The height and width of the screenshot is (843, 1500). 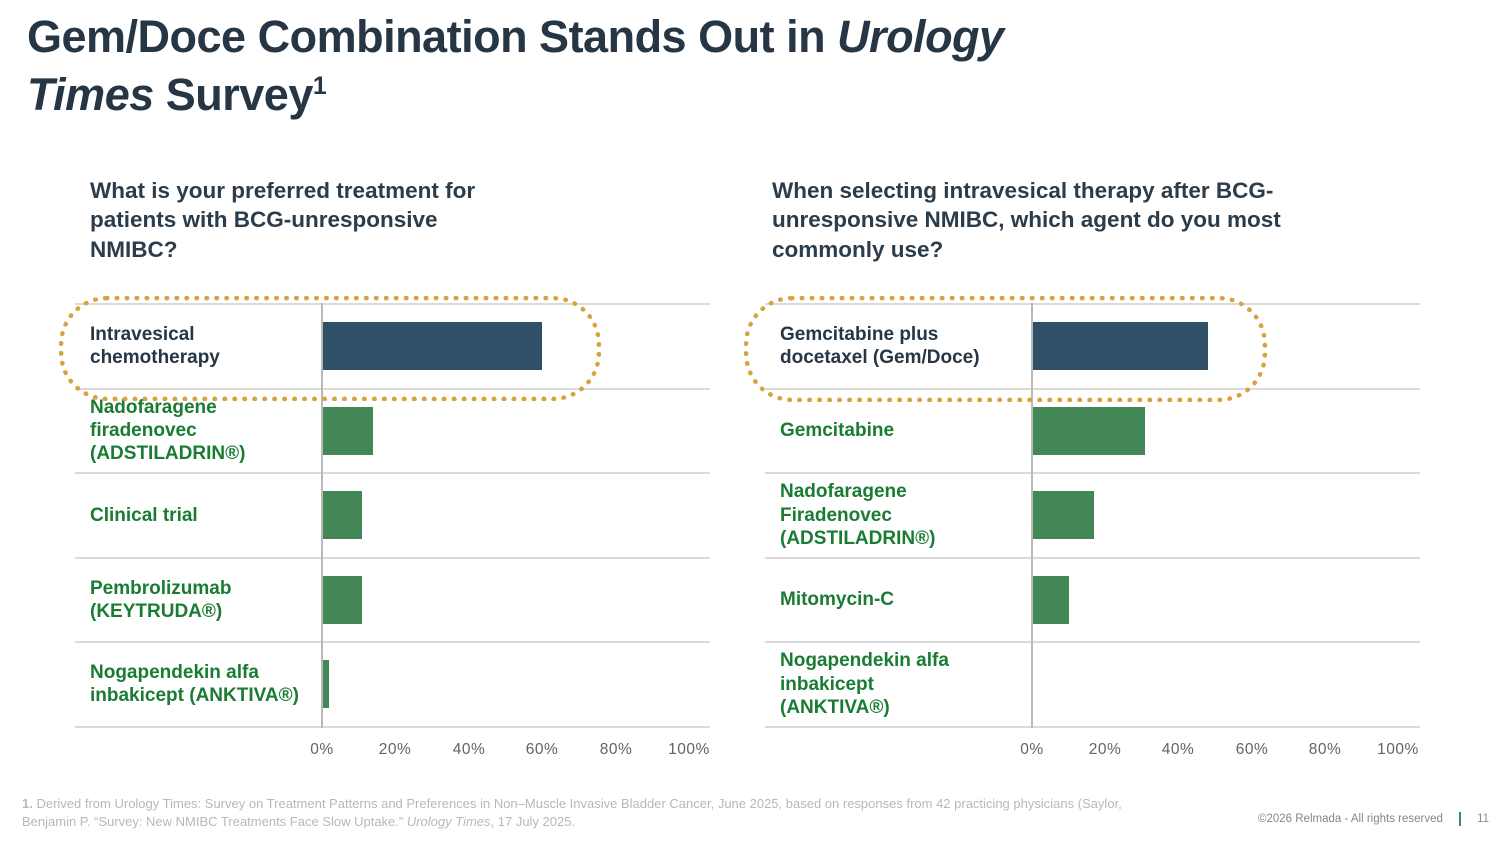 What do you see at coordinates (342, 515) in the screenshot?
I see `bar-clinical-trial` at bounding box center [342, 515].